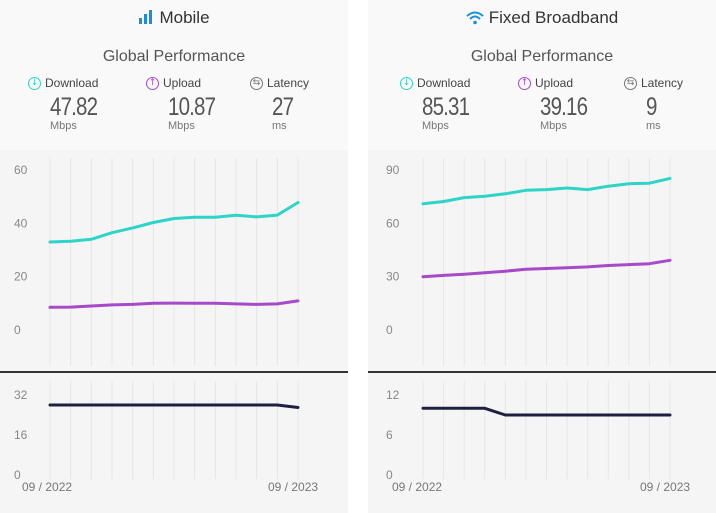 This screenshot has height=513, width=716. What do you see at coordinates (21, 277) in the screenshot?
I see `y-tick-label: 20` at bounding box center [21, 277].